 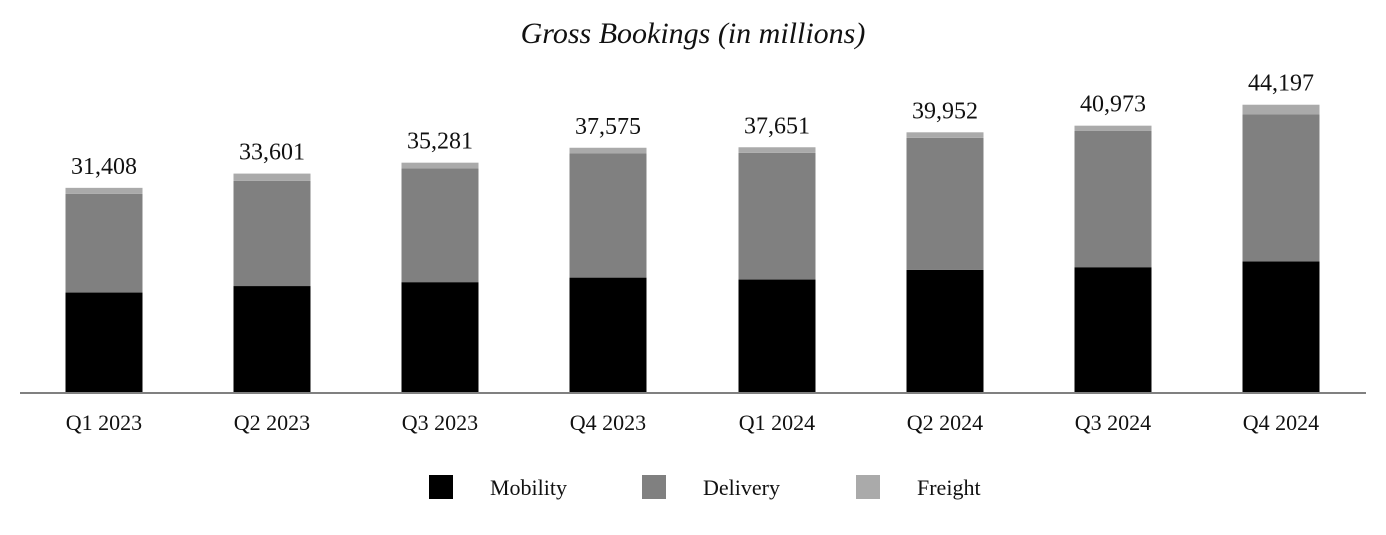 I want to click on x-tick-label-q3-2023: Q3 2023, so click(x=440, y=422).